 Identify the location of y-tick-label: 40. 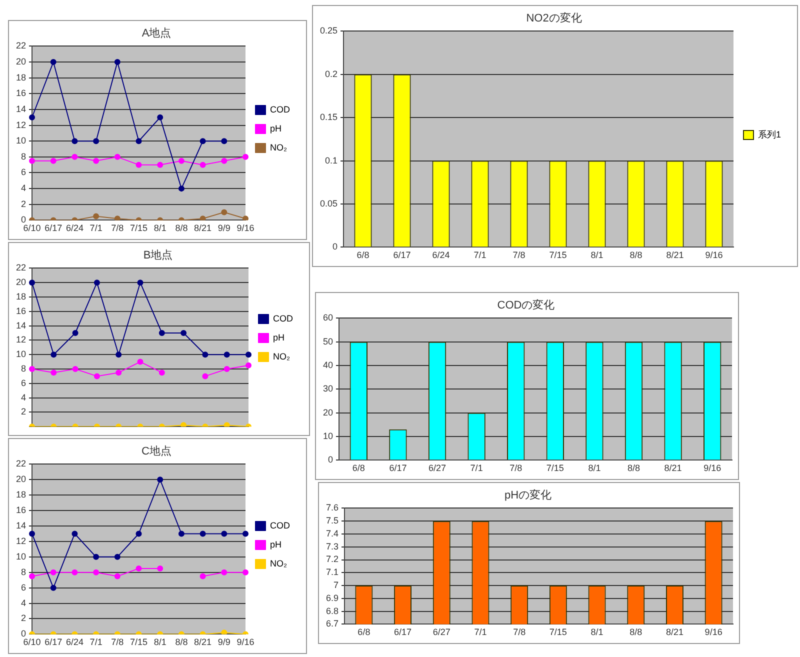
(328, 365).